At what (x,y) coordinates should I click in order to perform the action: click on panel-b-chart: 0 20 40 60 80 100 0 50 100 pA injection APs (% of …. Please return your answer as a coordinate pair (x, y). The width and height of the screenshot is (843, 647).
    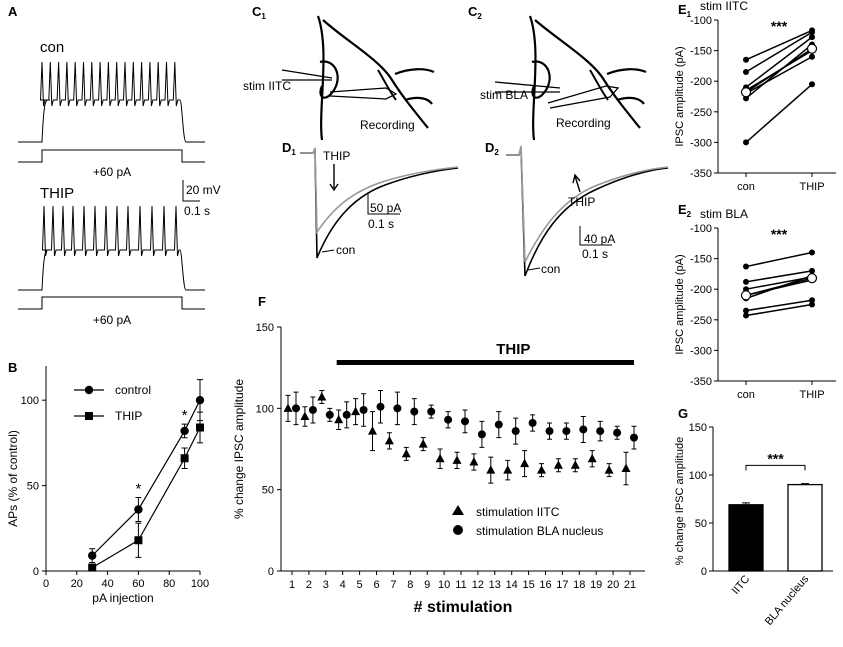
    Looking at the image, I should click on (107, 485).